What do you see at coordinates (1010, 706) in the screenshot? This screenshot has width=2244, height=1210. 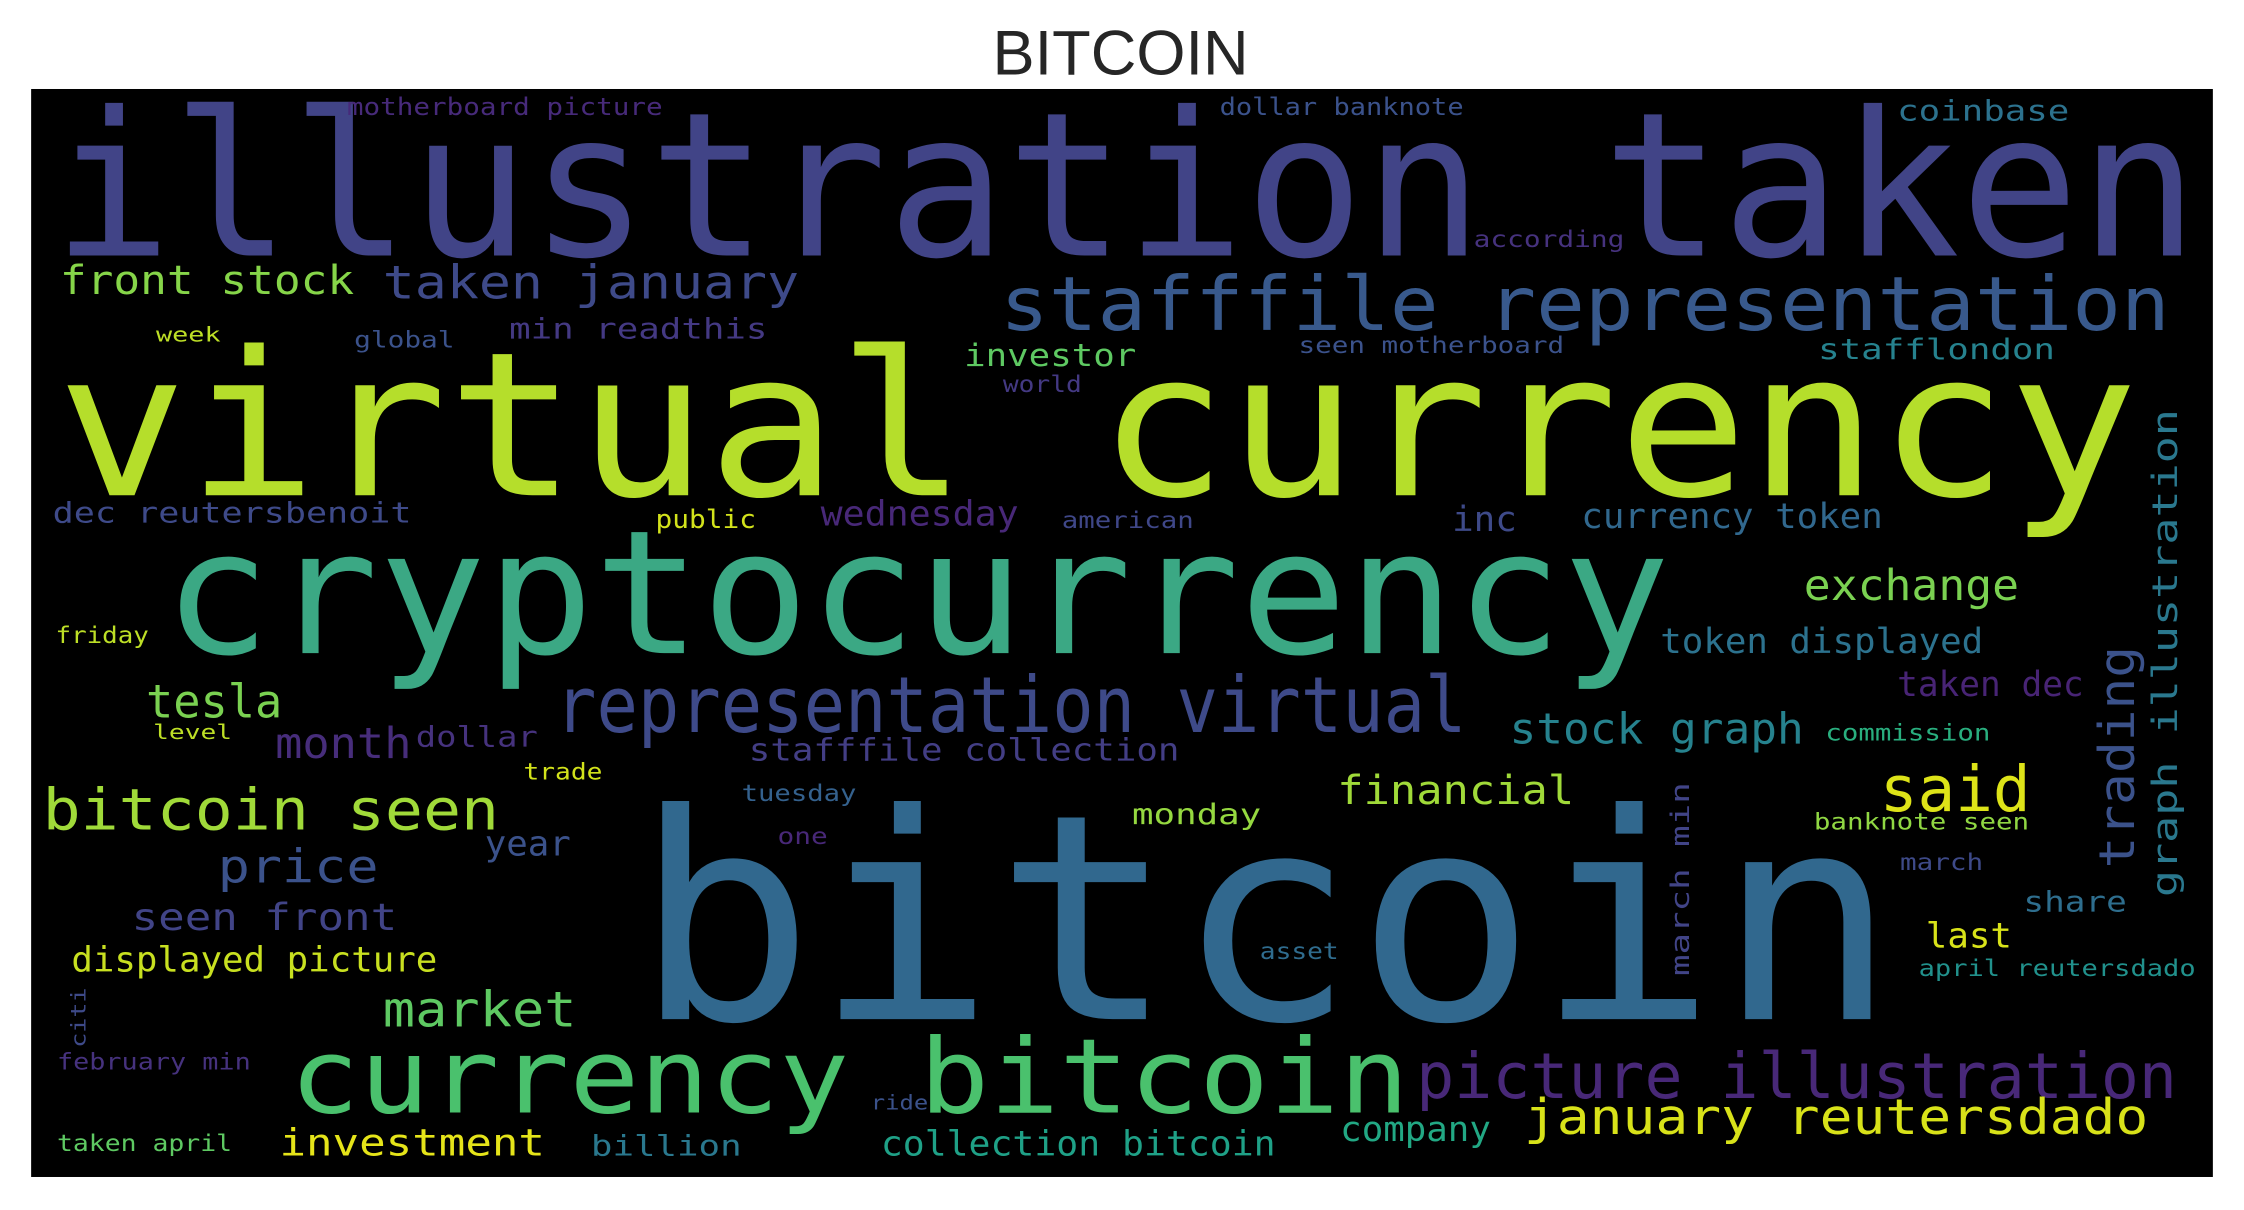 I see `word: representation virtual` at bounding box center [1010, 706].